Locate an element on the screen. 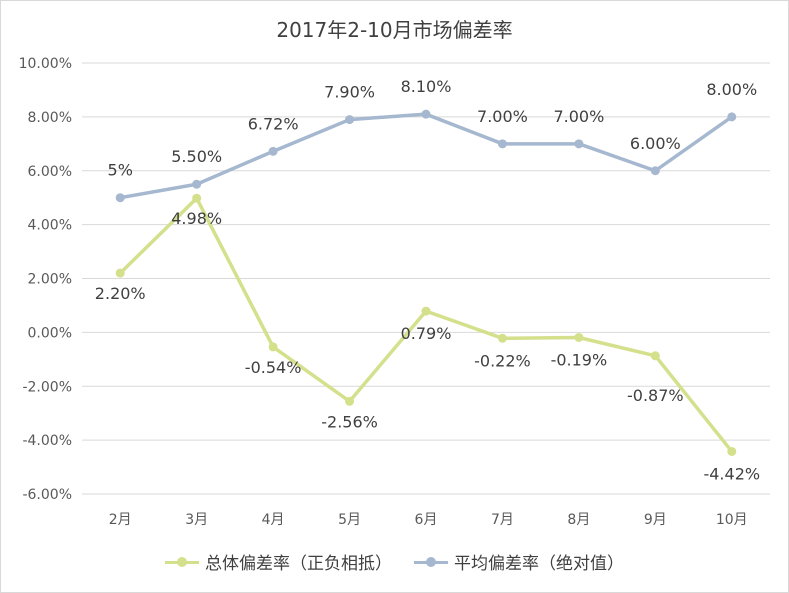 The width and height of the screenshot is (789, 593). x-axis-tick-labels: 2月 3月 4月 5月 6月 7月 8月 9月 10月 is located at coordinates (428, 520).